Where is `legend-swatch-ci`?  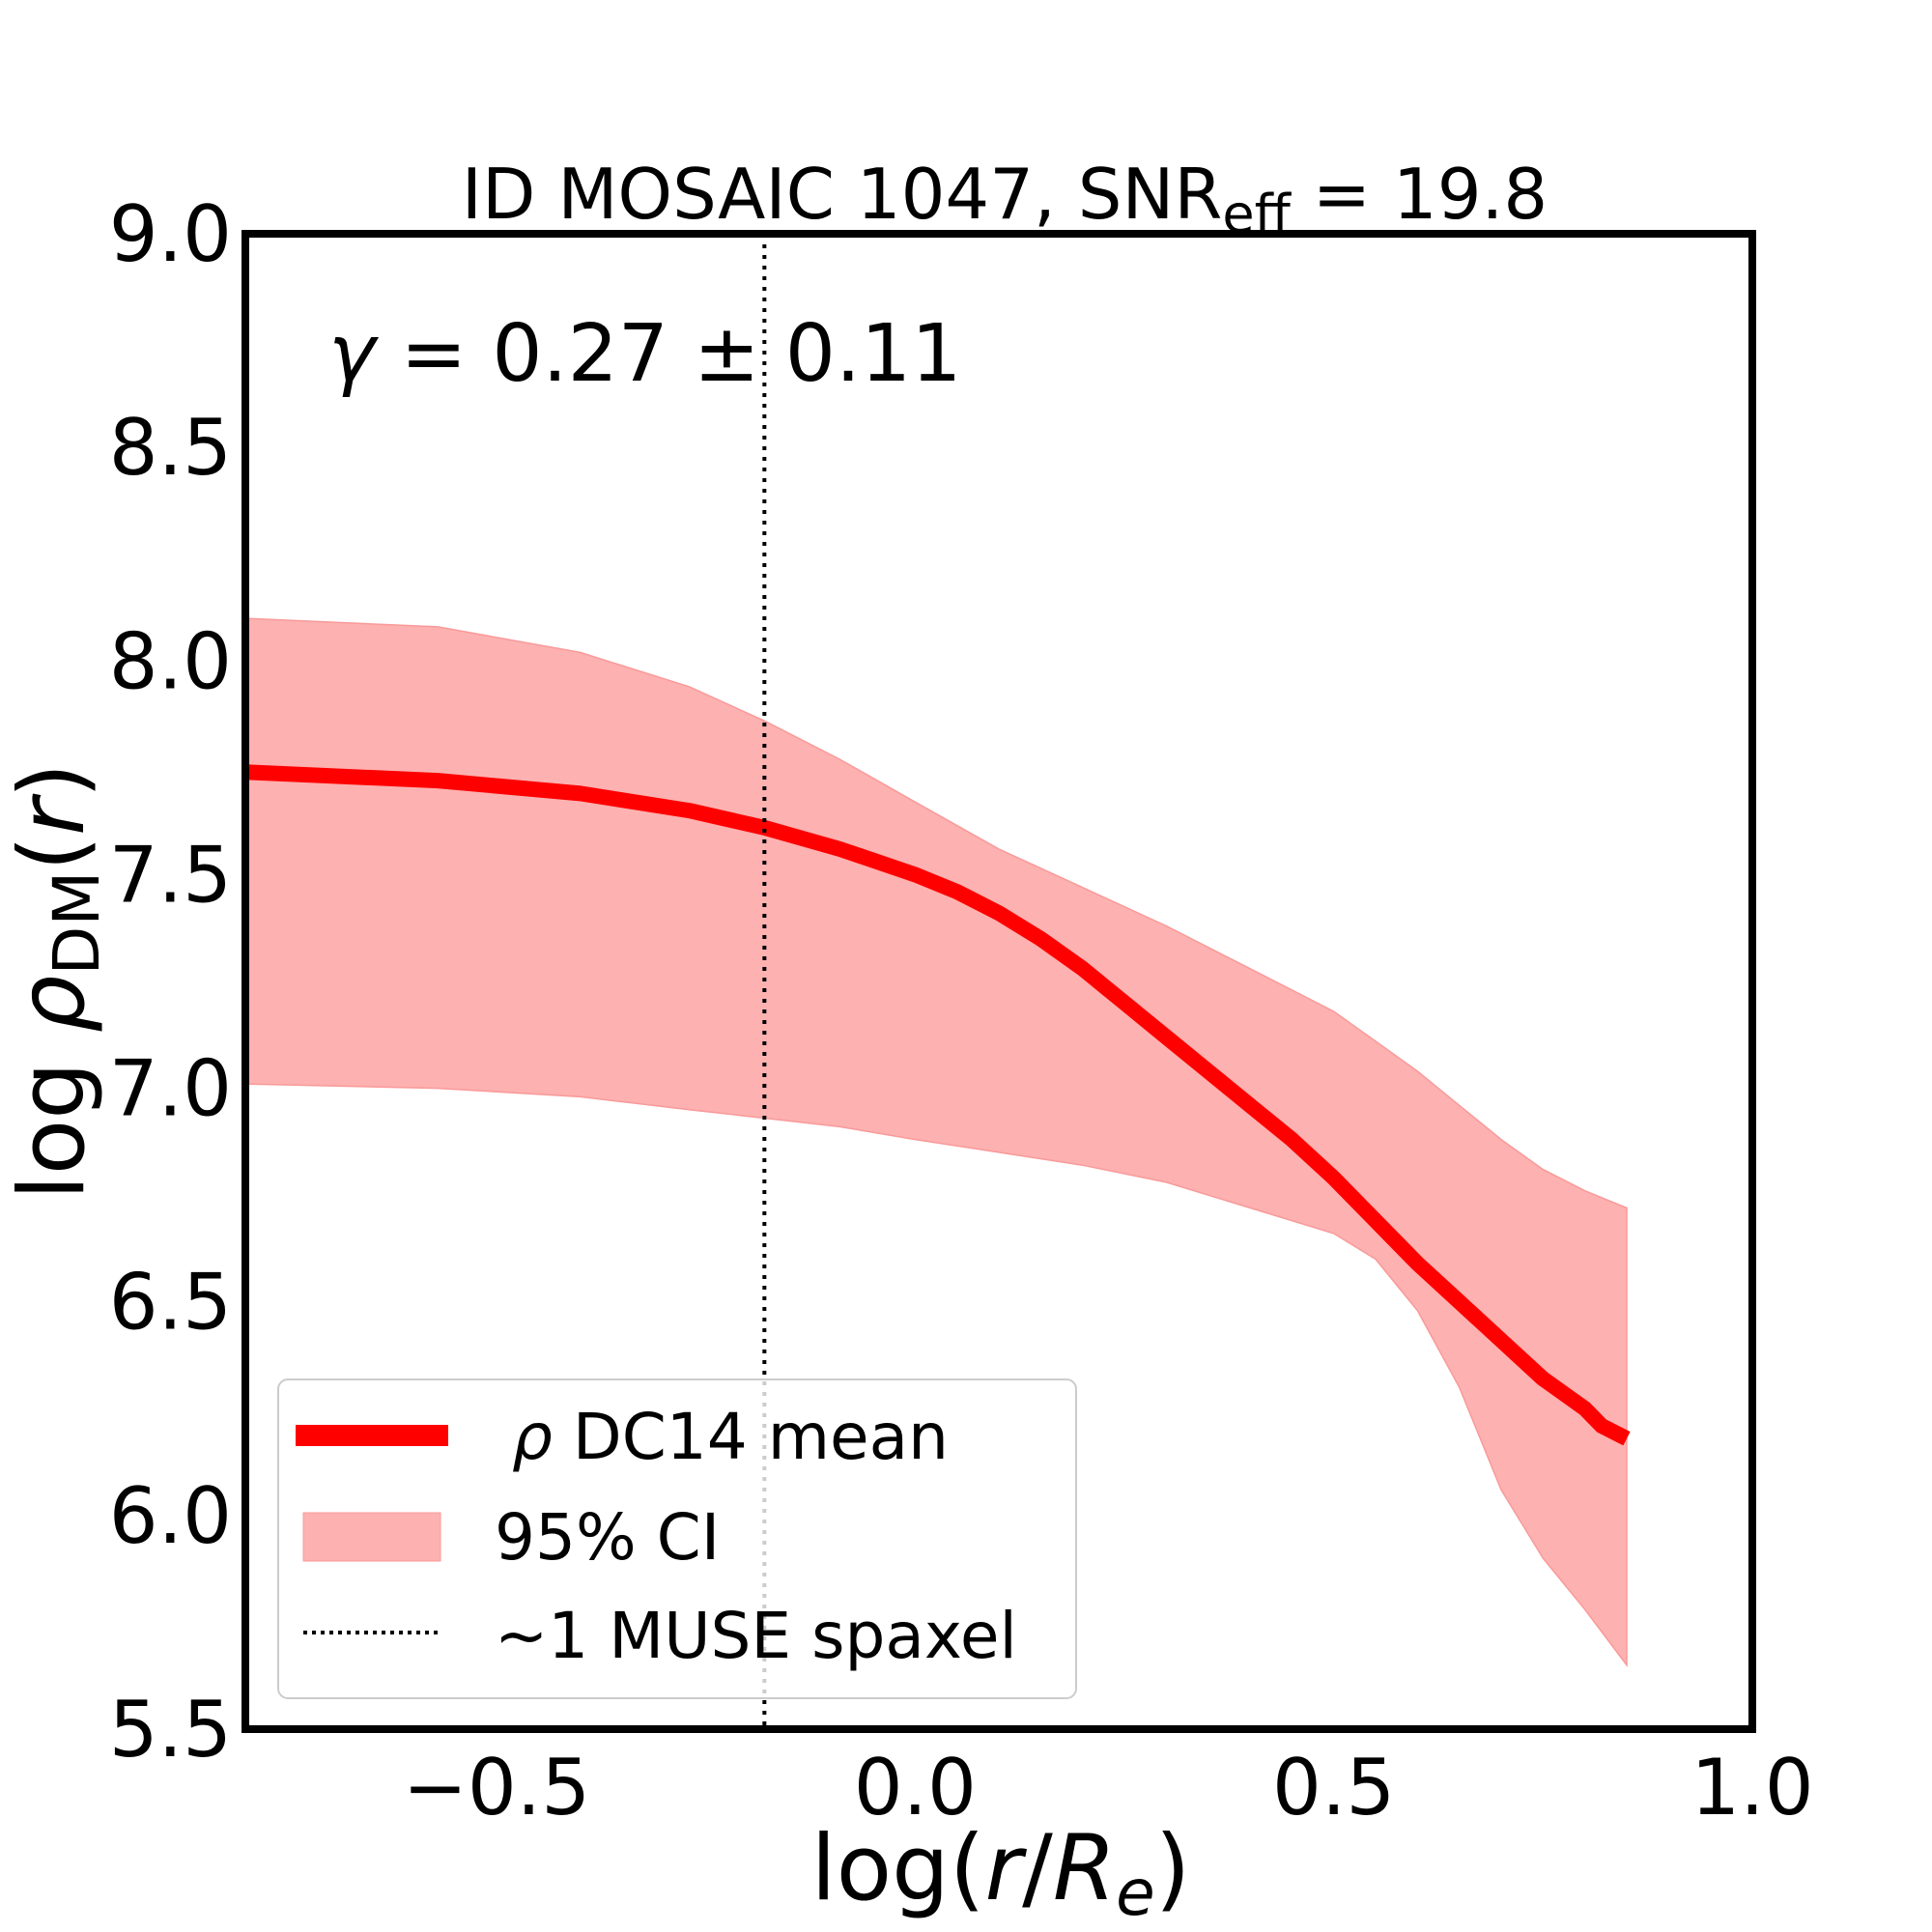 legend-swatch-ci is located at coordinates (371, 1537).